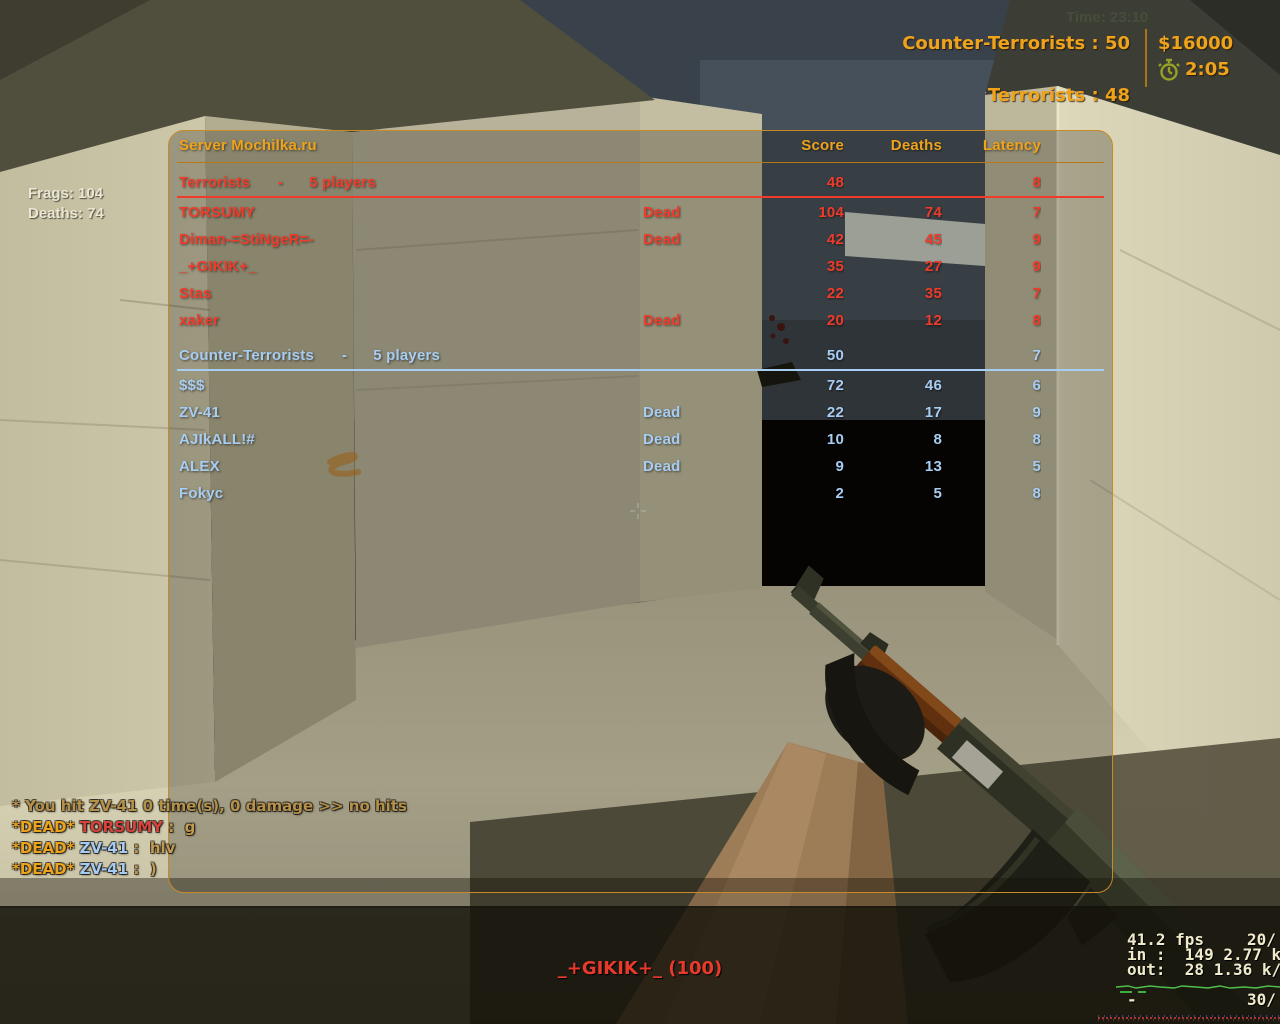 The width and height of the screenshot is (1280, 1024). I want to click on player-score: 10, so click(835, 439).